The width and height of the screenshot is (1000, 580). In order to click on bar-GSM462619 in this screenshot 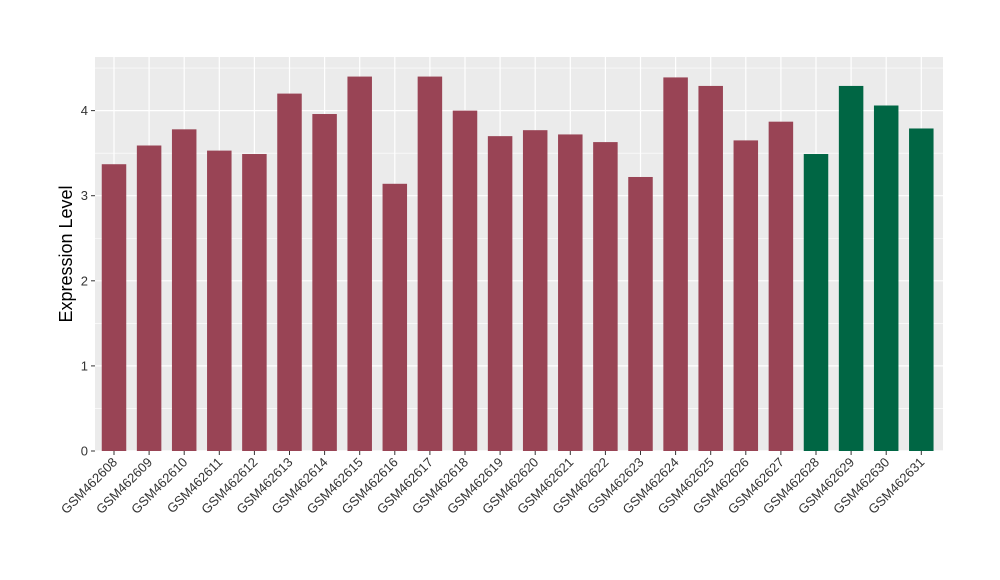, I will do `click(500, 294)`.